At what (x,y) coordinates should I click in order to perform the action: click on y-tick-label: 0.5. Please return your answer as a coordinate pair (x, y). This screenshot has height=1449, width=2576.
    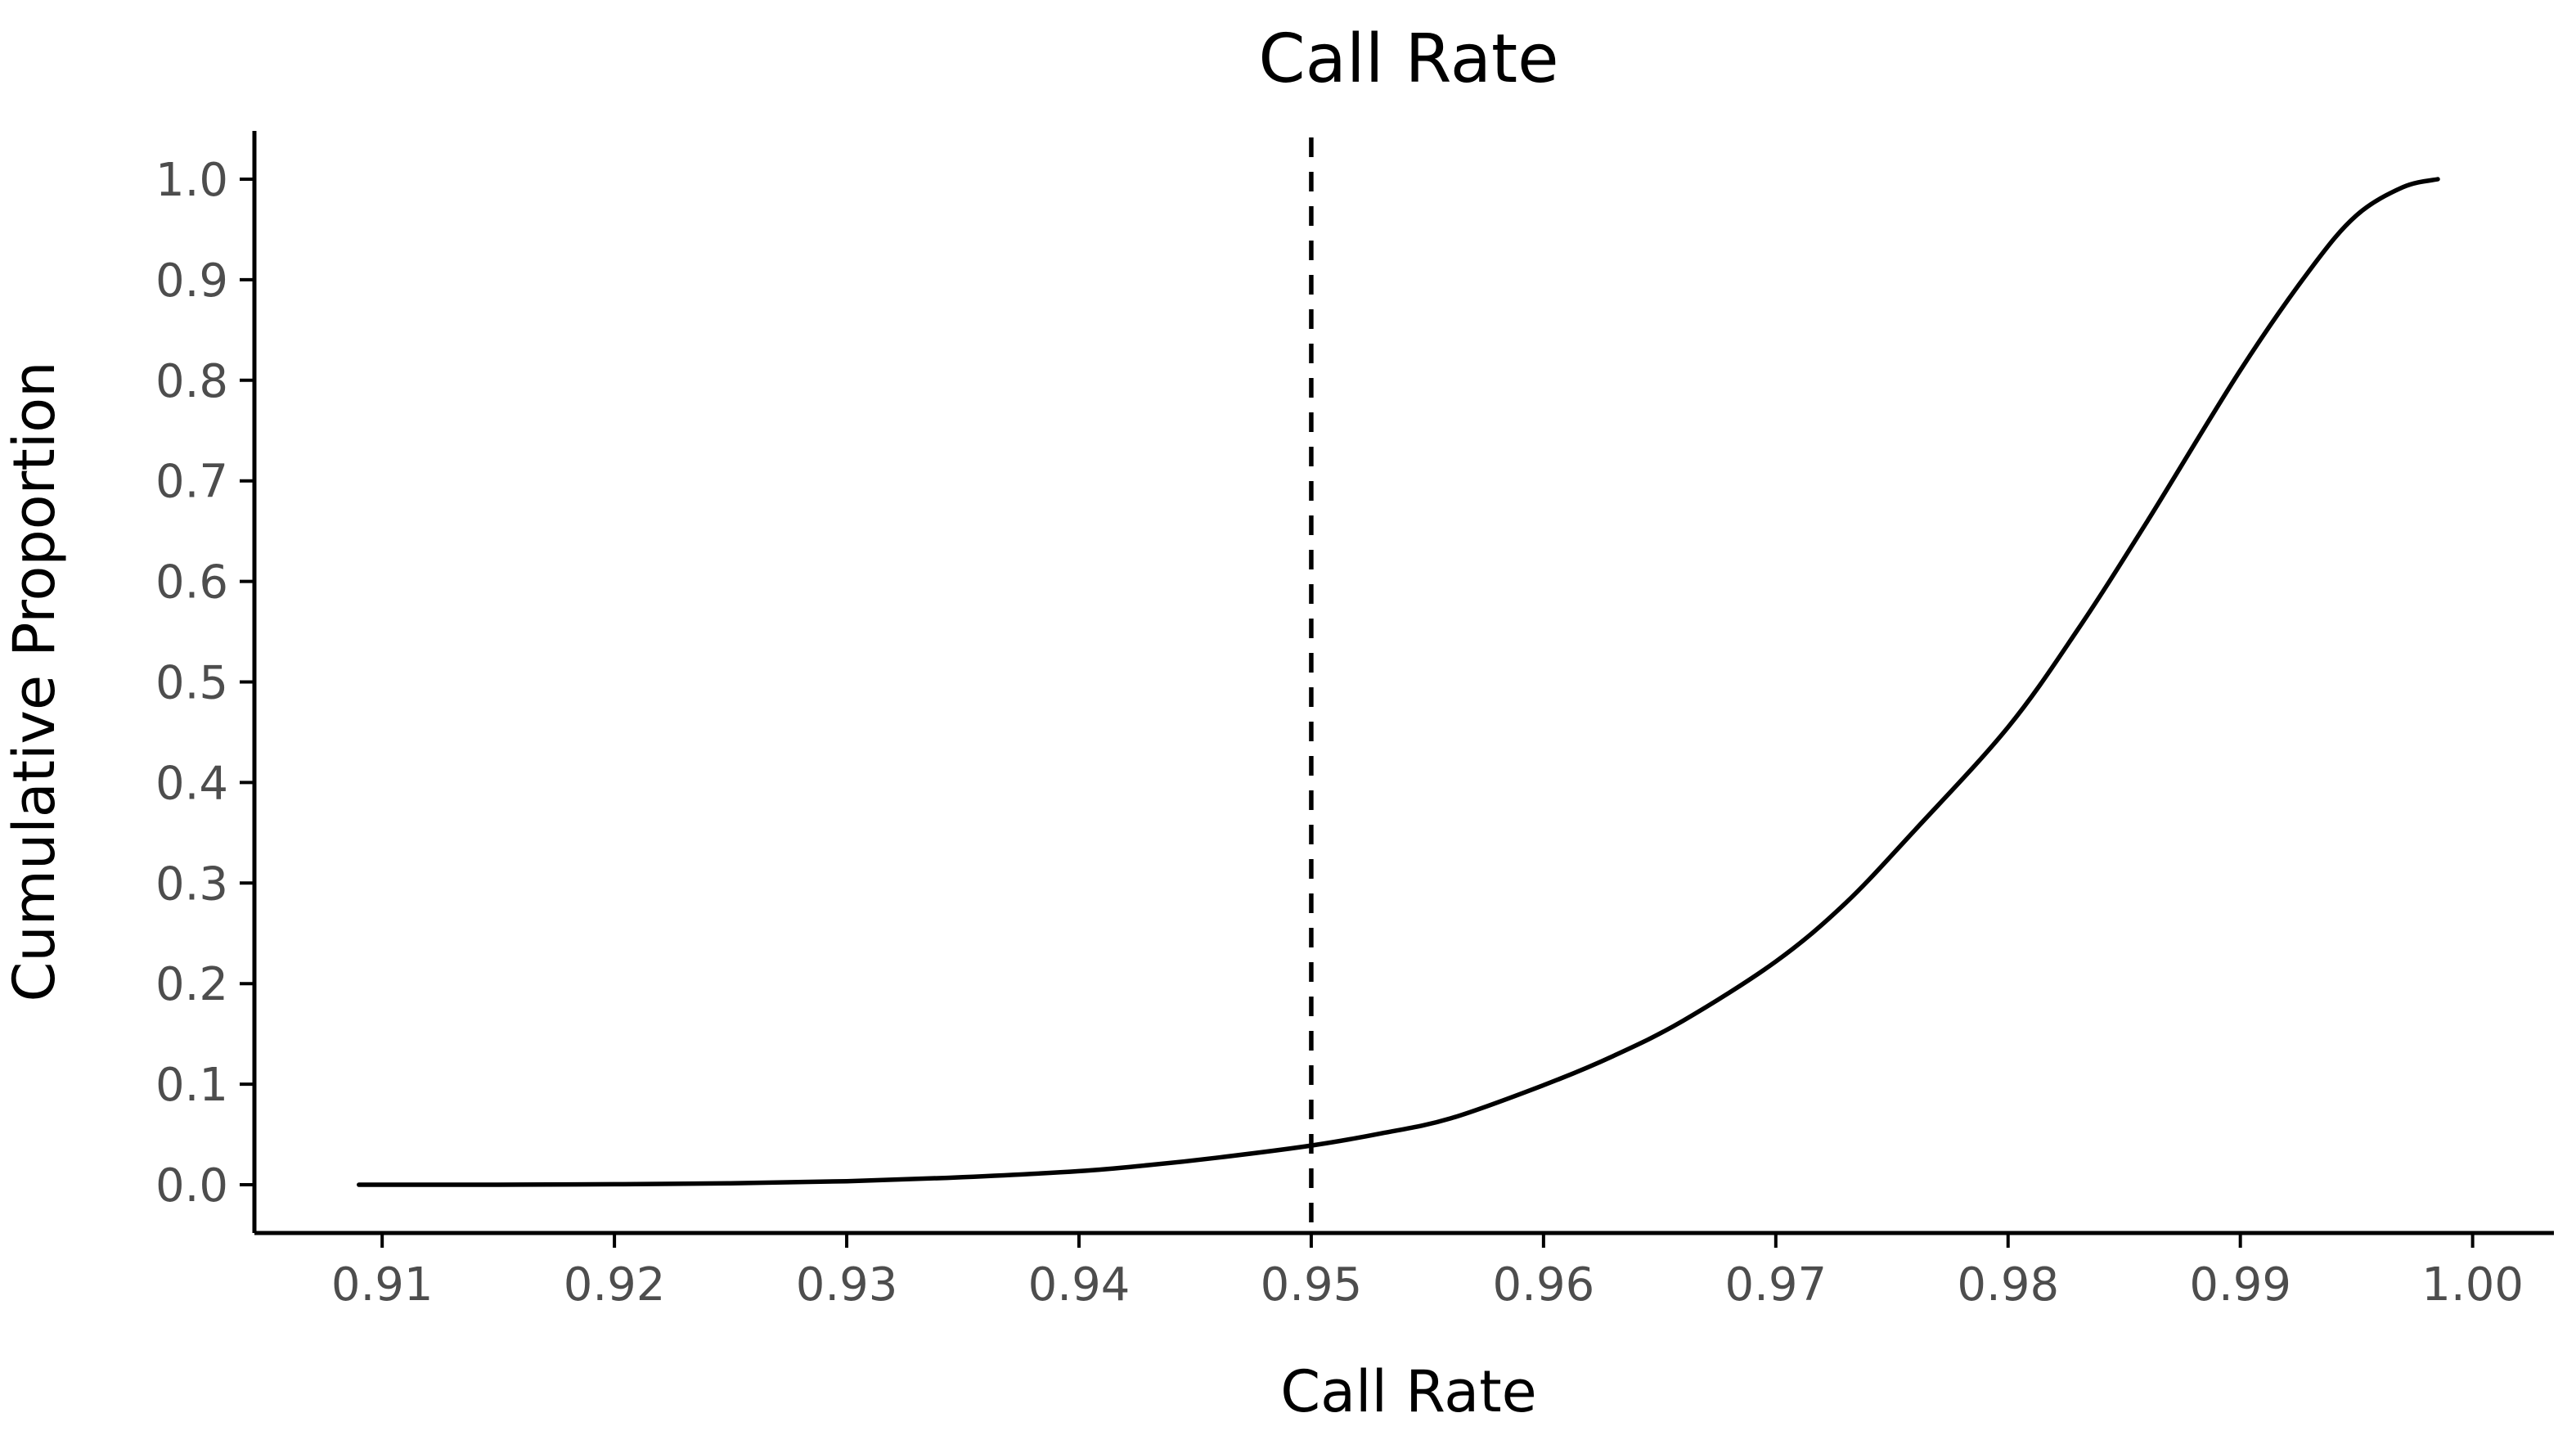
    Looking at the image, I should click on (191, 684).